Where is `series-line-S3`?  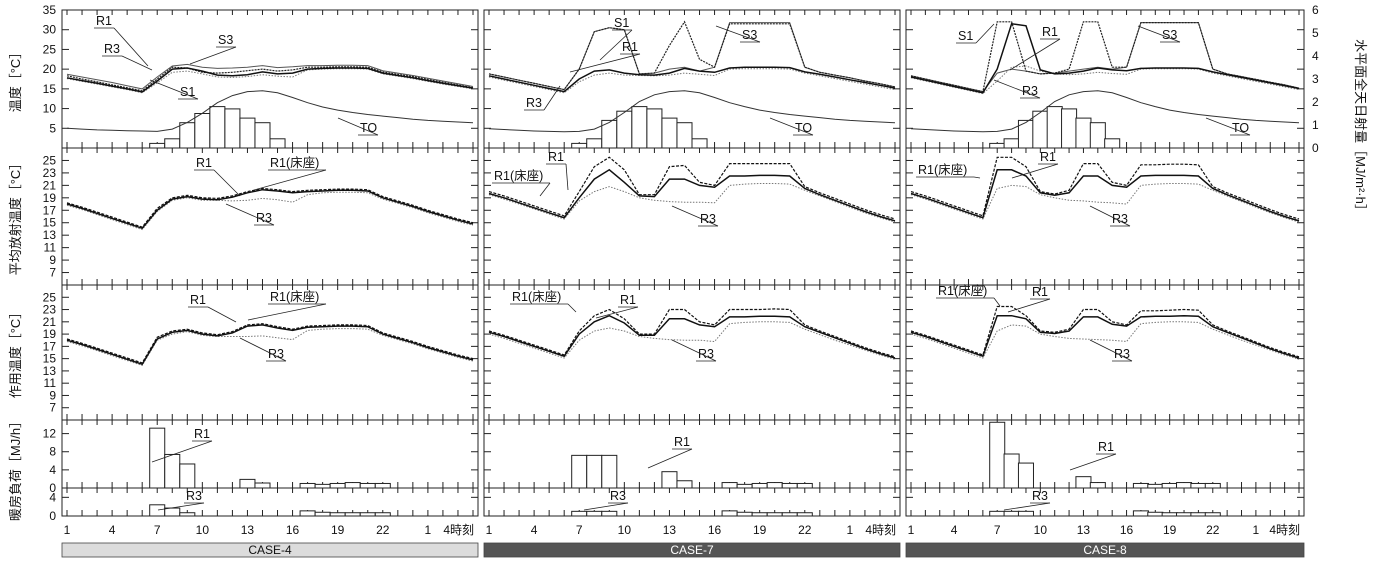
series-line-S3 is located at coordinates (692, 56).